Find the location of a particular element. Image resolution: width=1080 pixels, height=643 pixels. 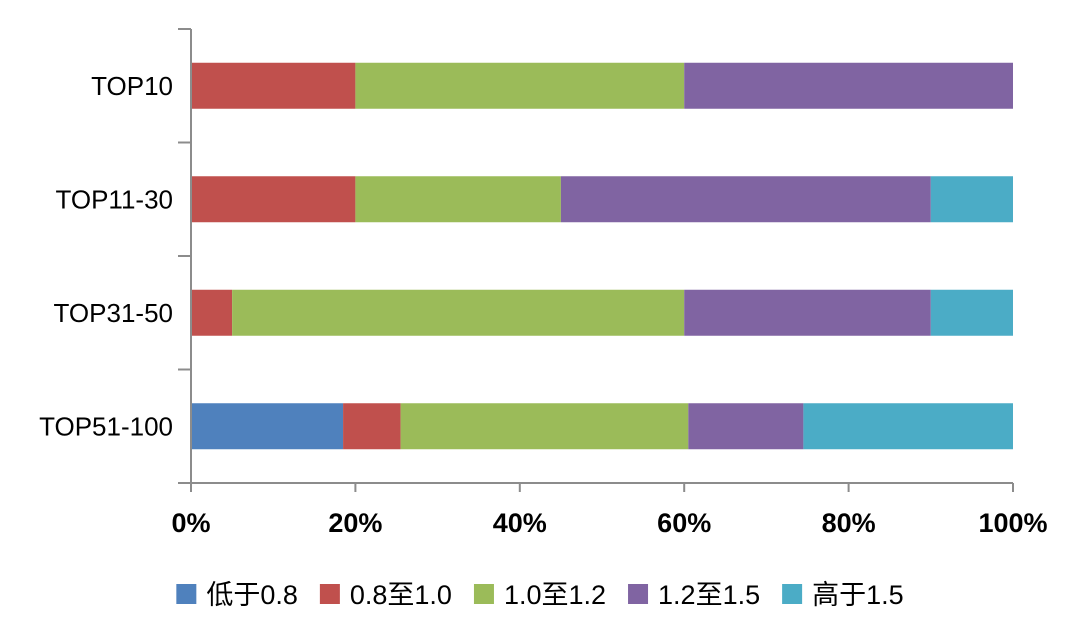

category-label-top11-30: TOP11-30 is located at coordinates (114, 199).